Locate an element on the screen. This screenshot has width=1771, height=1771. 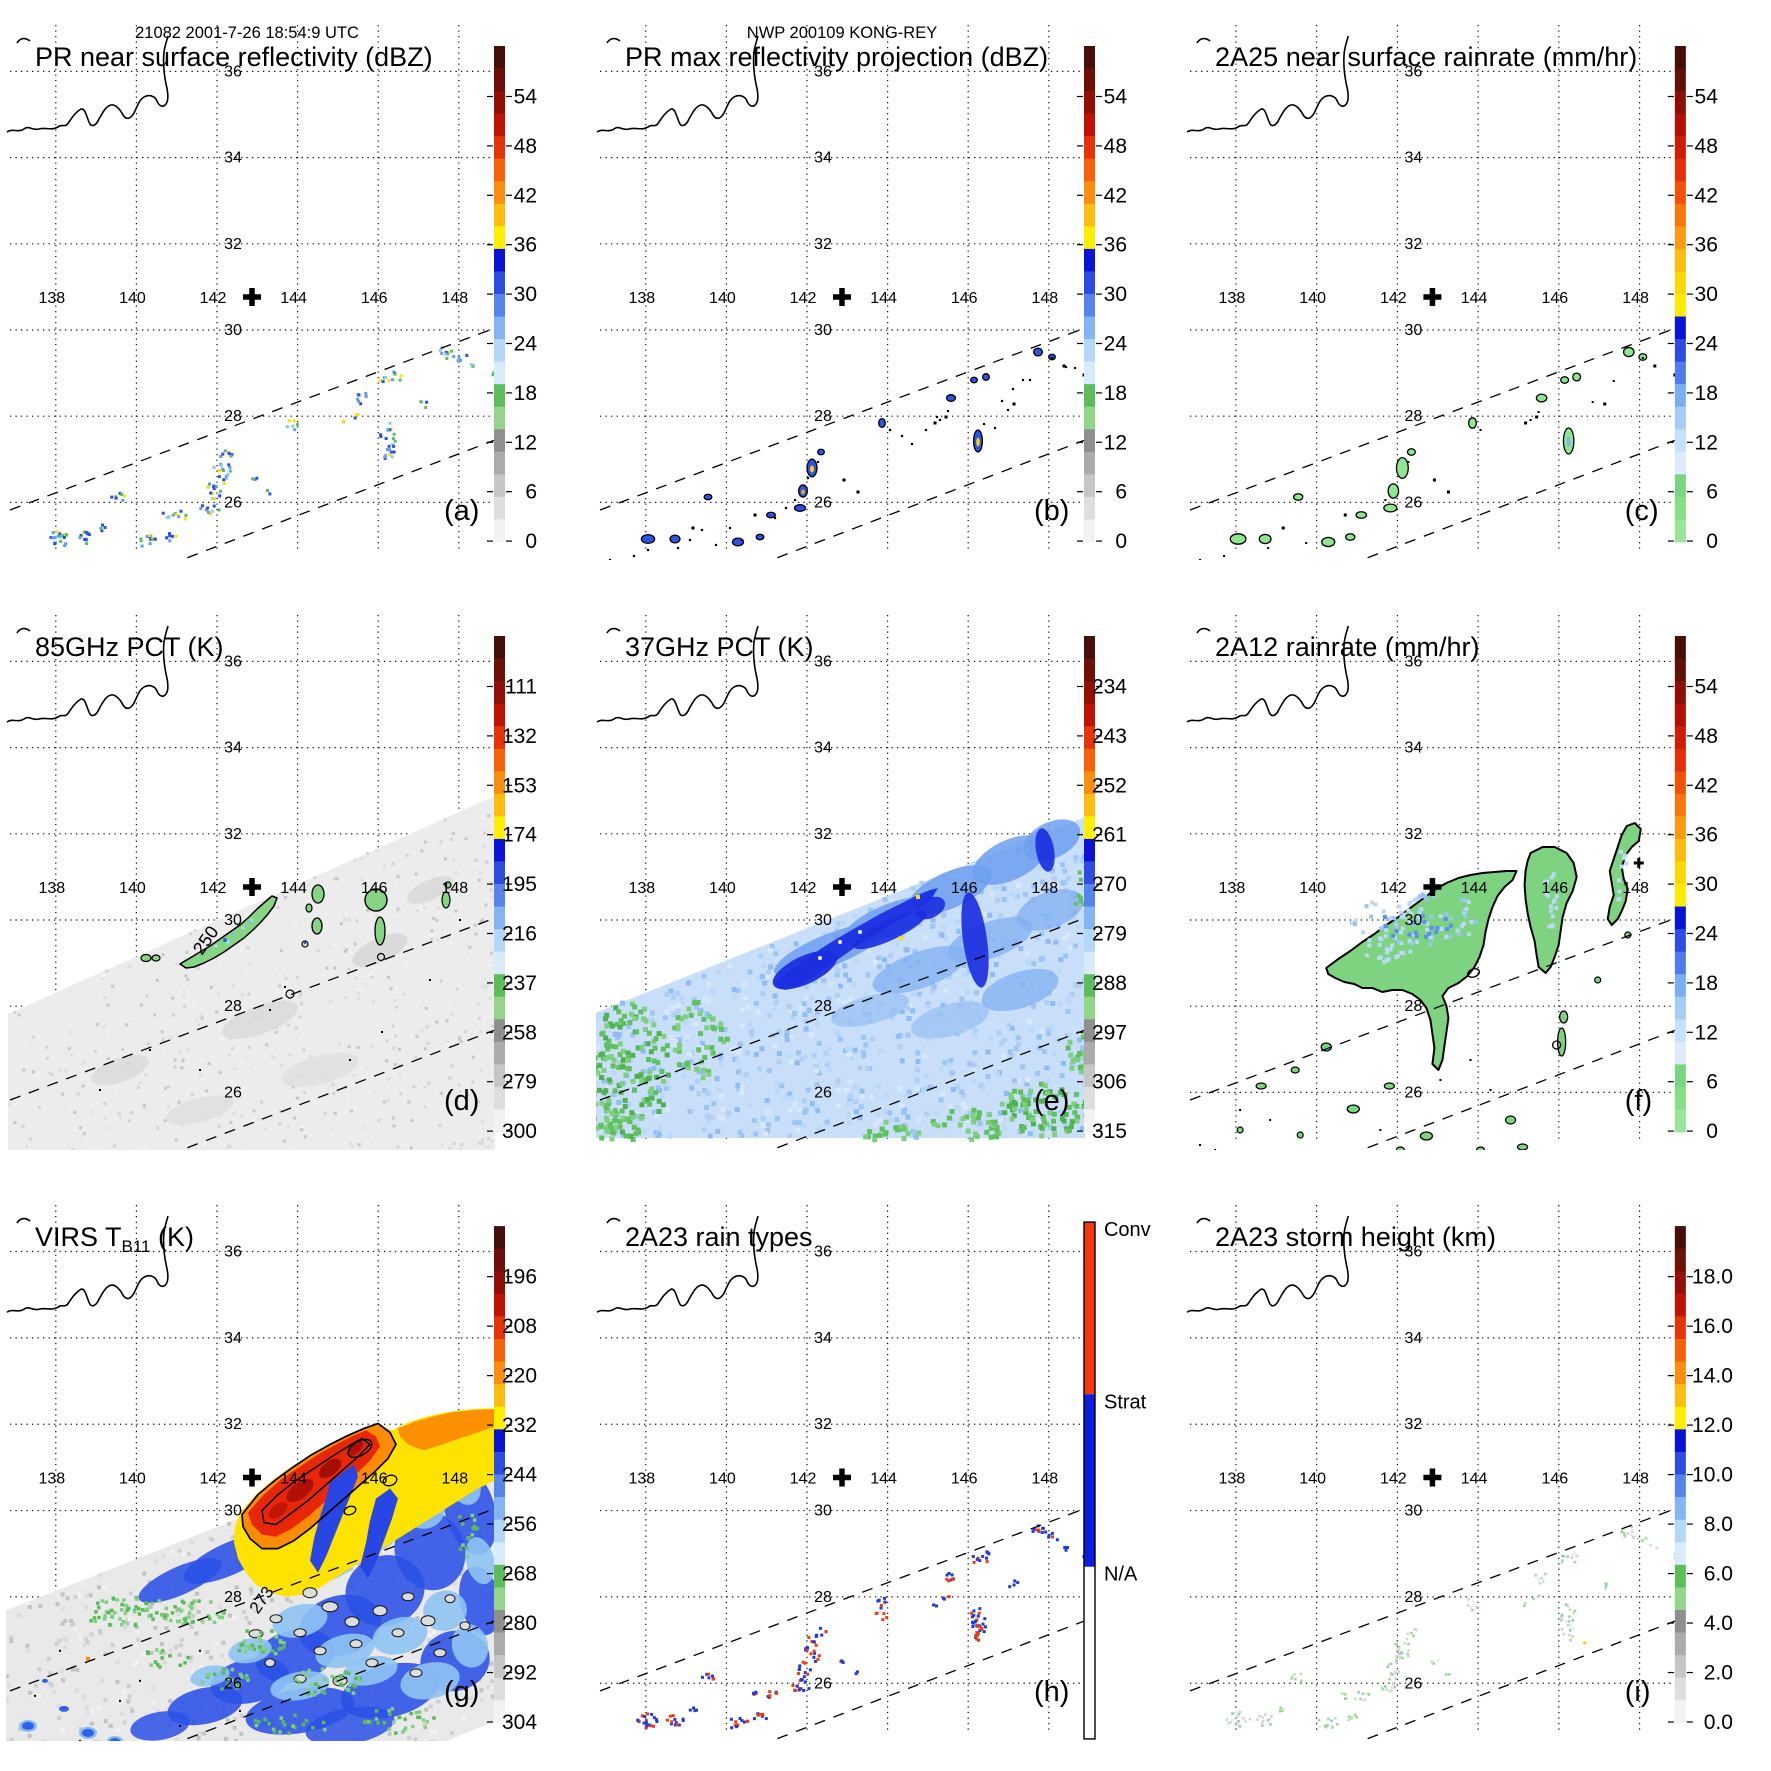
colorbar-tick-label: 12 is located at coordinates (1706, 442).